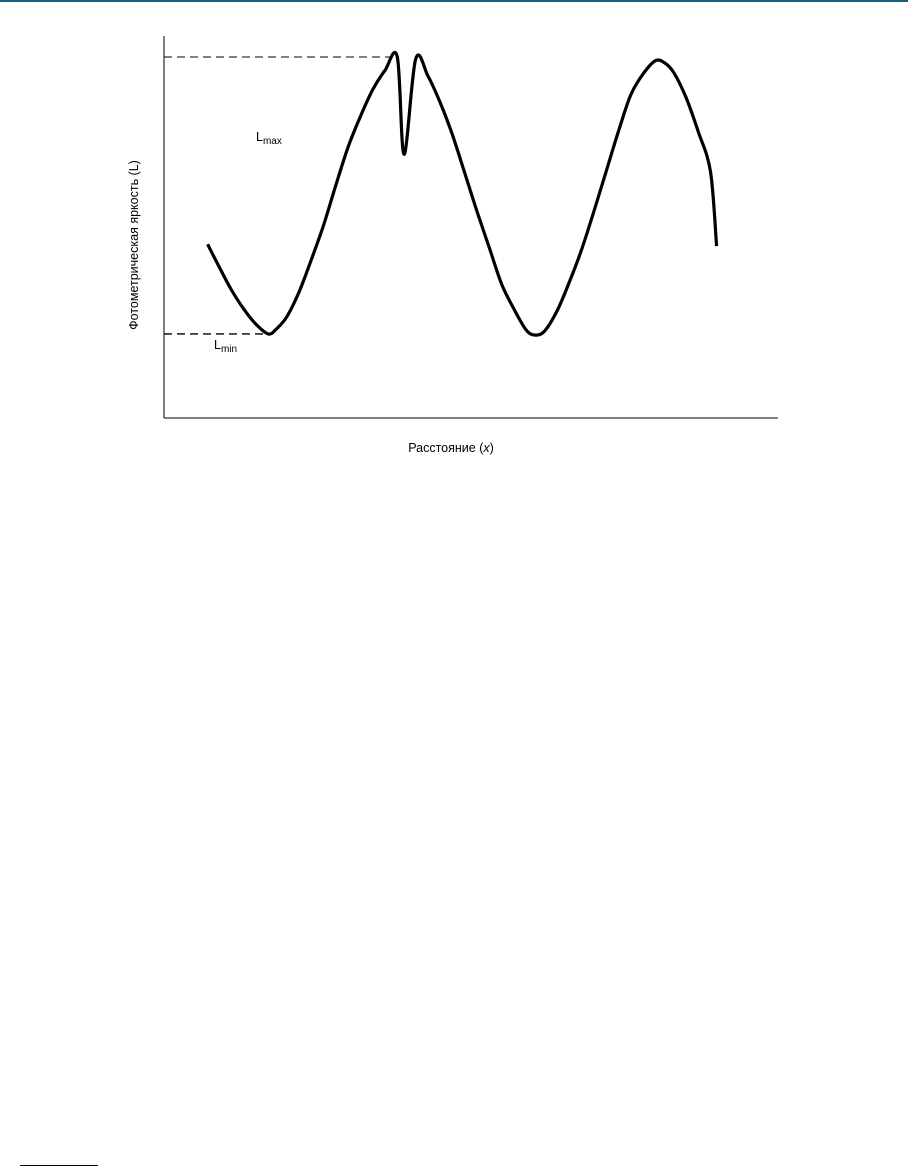  I want to click on guide-lines, so click(281, 195).